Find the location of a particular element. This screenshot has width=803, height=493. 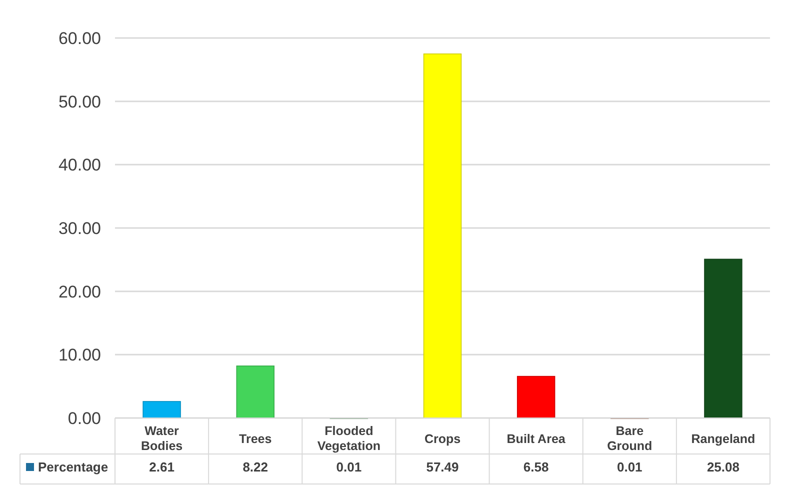

y-tick-label: 60.00 is located at coordinates (79, 38).